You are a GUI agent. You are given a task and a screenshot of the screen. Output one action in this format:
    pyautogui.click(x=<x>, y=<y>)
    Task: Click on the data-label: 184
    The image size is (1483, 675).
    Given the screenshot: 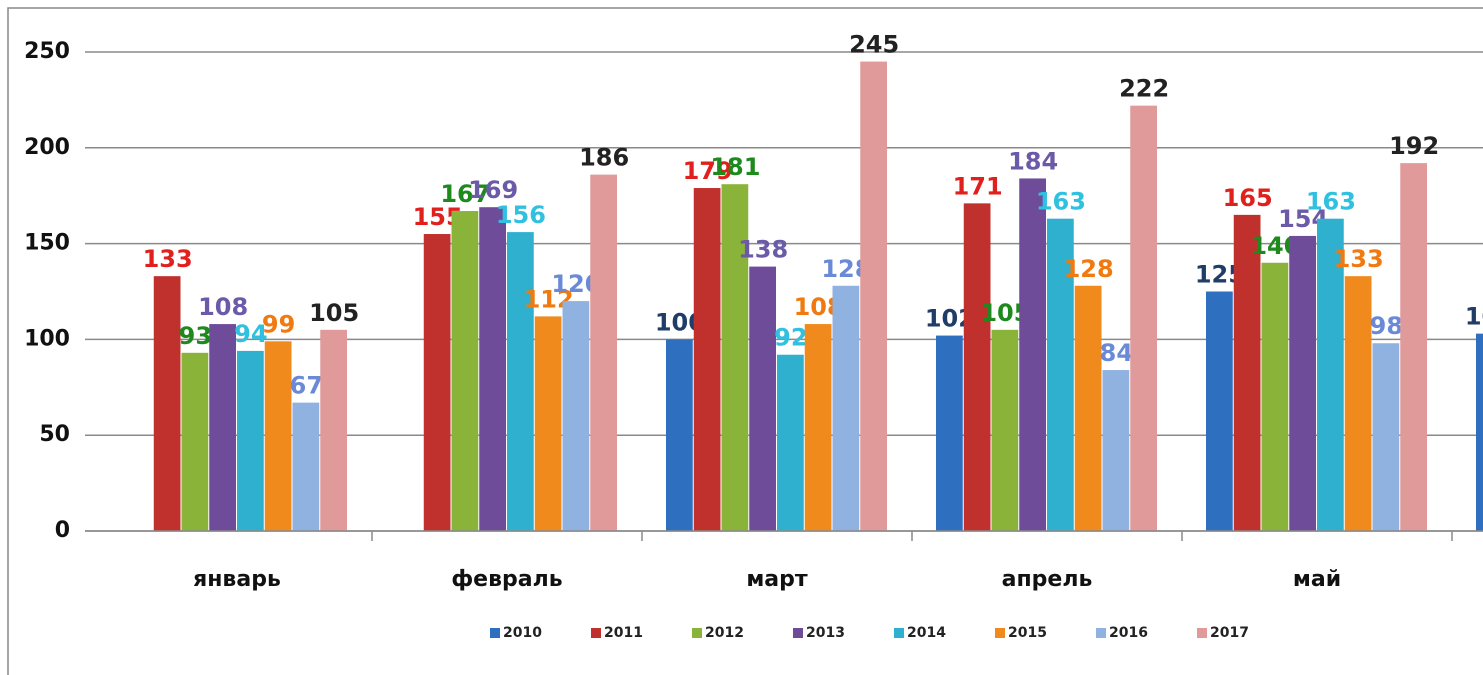 What is the action you would take?
    pyautogui.click(x=1033, y=161)
    